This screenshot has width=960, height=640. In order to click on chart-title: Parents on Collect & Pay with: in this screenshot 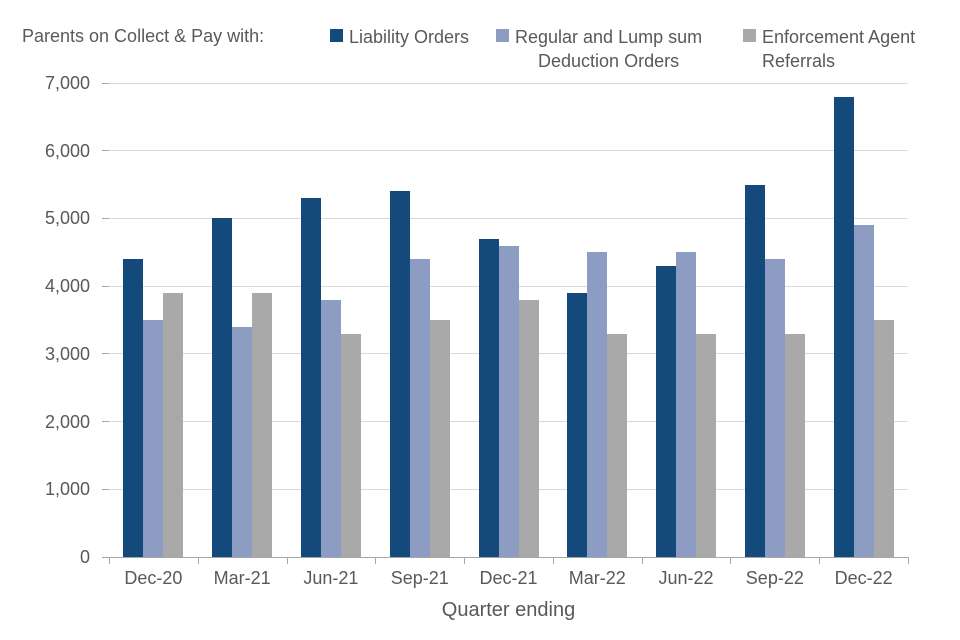, I will do `click(143, 36)`.